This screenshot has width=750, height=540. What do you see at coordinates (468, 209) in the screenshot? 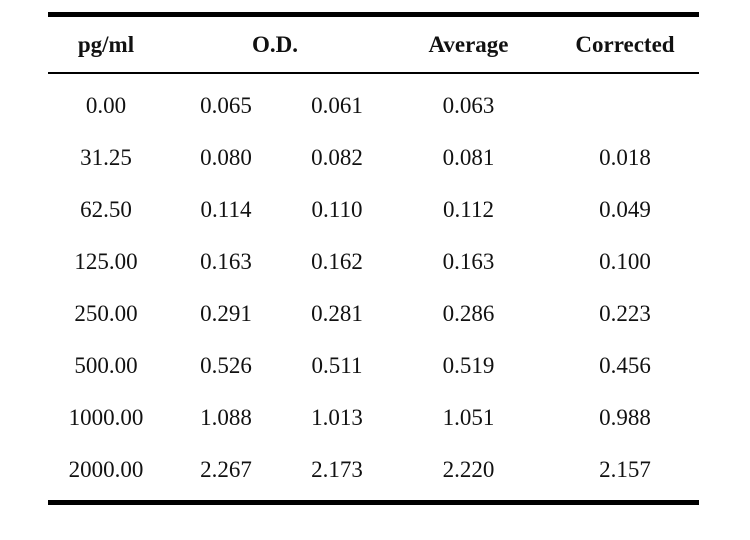
I see `cell-average: 0.112` at bounding box center [468, 209].